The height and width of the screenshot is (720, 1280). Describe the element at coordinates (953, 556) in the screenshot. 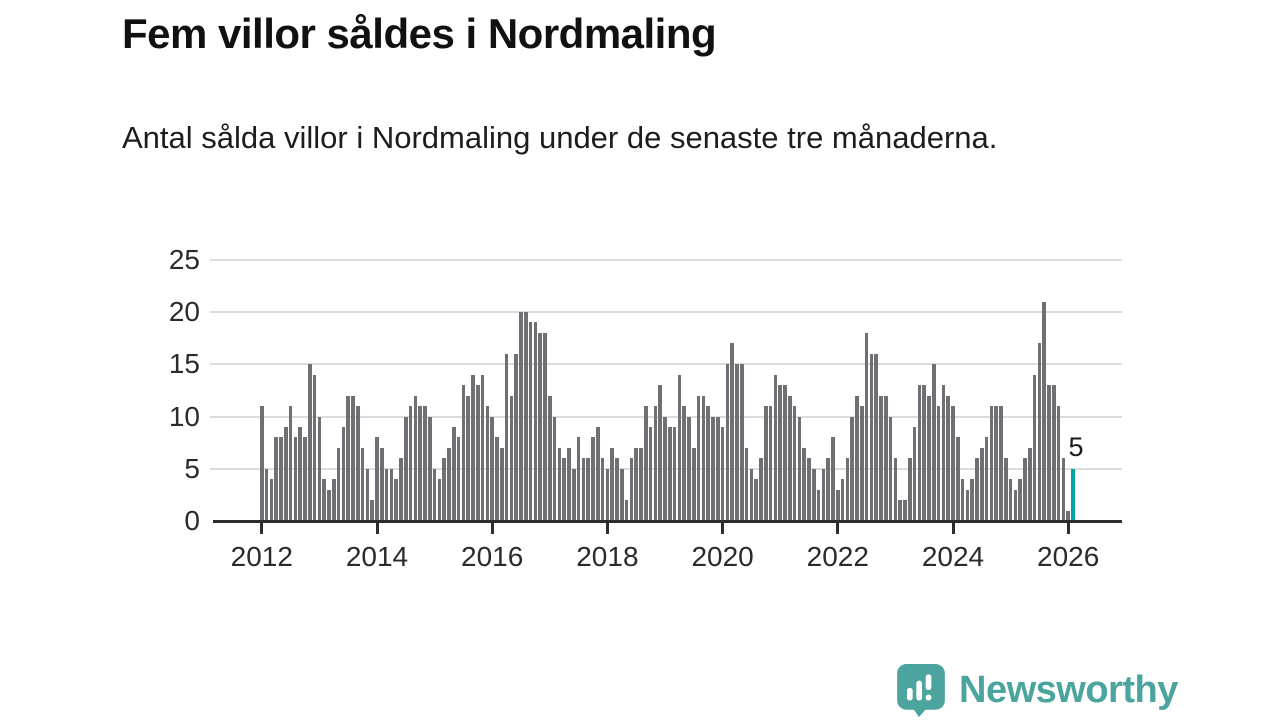

I see `x-axis-tick-label: 2024` at that location.